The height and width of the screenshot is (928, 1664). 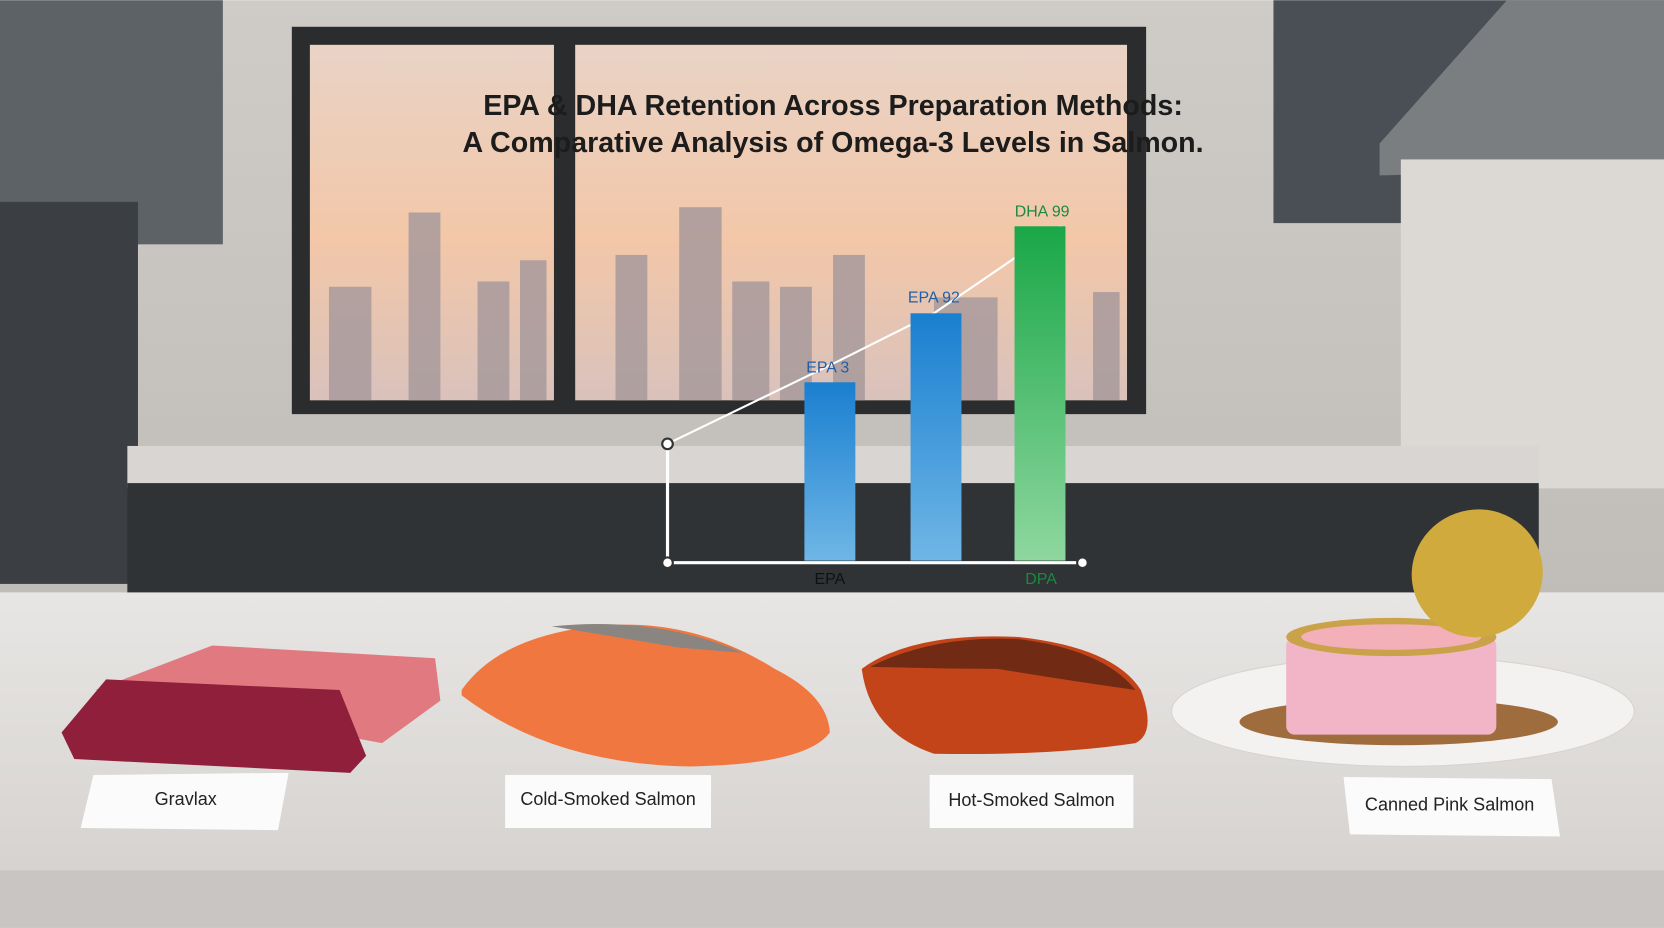 What do you see at coordinates (830, 579) in the screenshot?
I see `axis-label: EPA` at bounding box center [830, 579].